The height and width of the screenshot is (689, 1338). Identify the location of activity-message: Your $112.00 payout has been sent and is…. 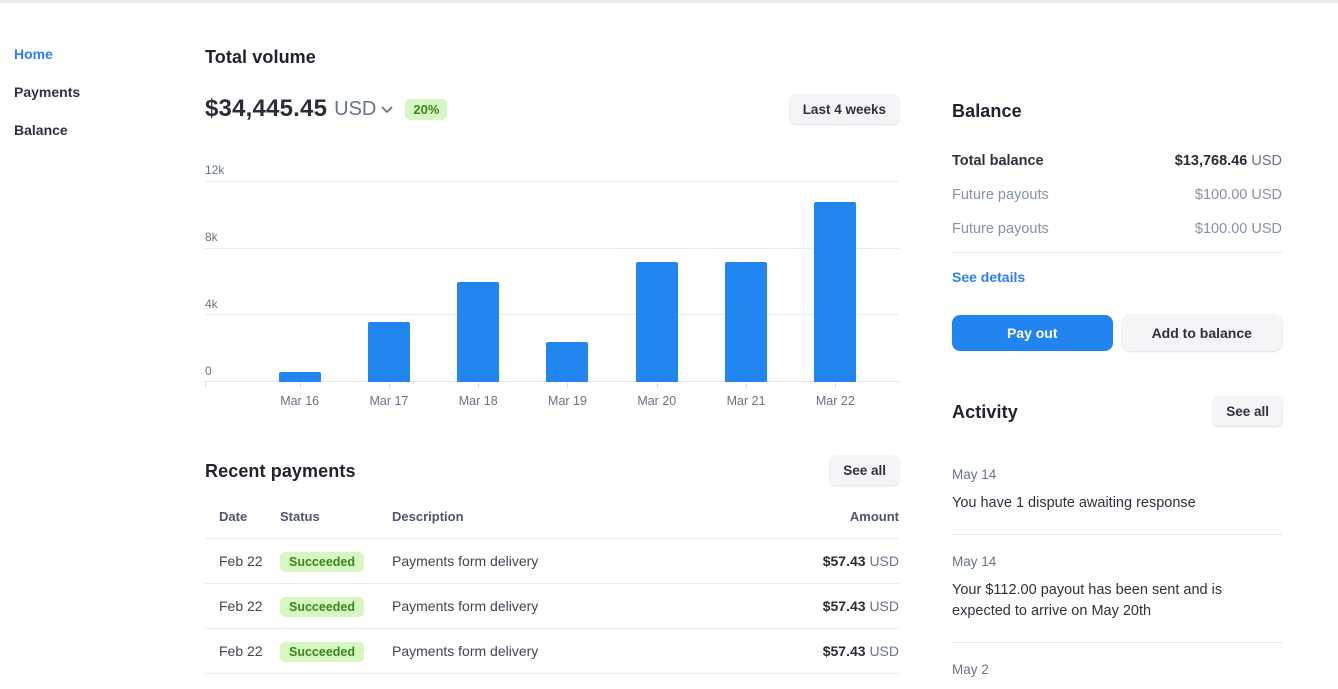
(1087, 600).